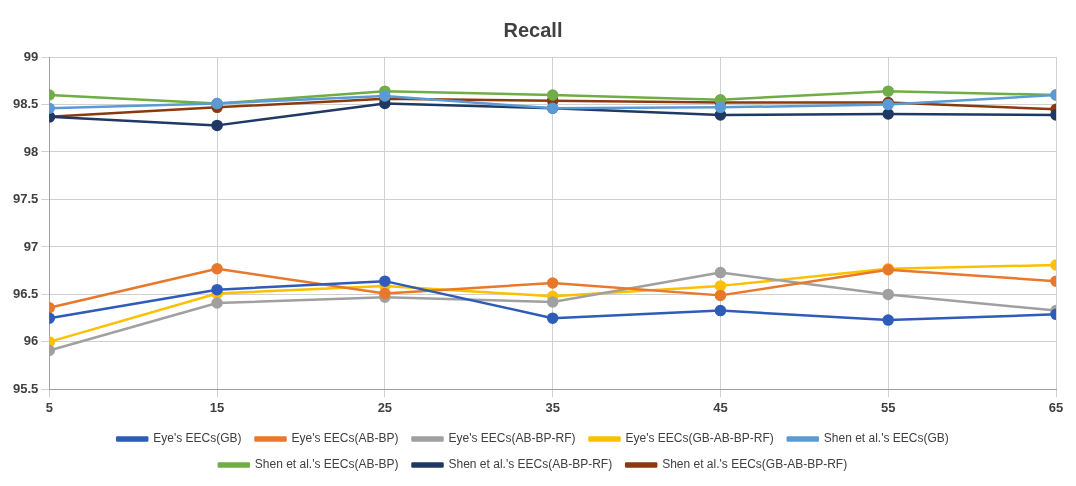  I want to click on y-tick-label: 97.5, so click(25, 199).